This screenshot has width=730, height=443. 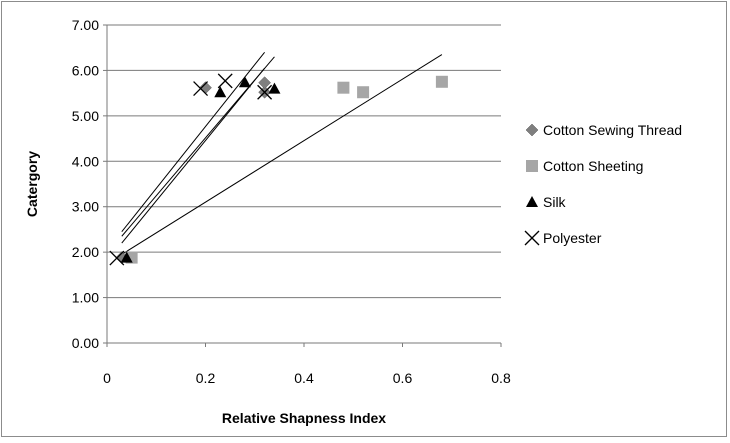 What do you see at coordinates (206, 378) in the screenshot?
I see `x-tick-label: 0.2` at bounding box center [206, 378].